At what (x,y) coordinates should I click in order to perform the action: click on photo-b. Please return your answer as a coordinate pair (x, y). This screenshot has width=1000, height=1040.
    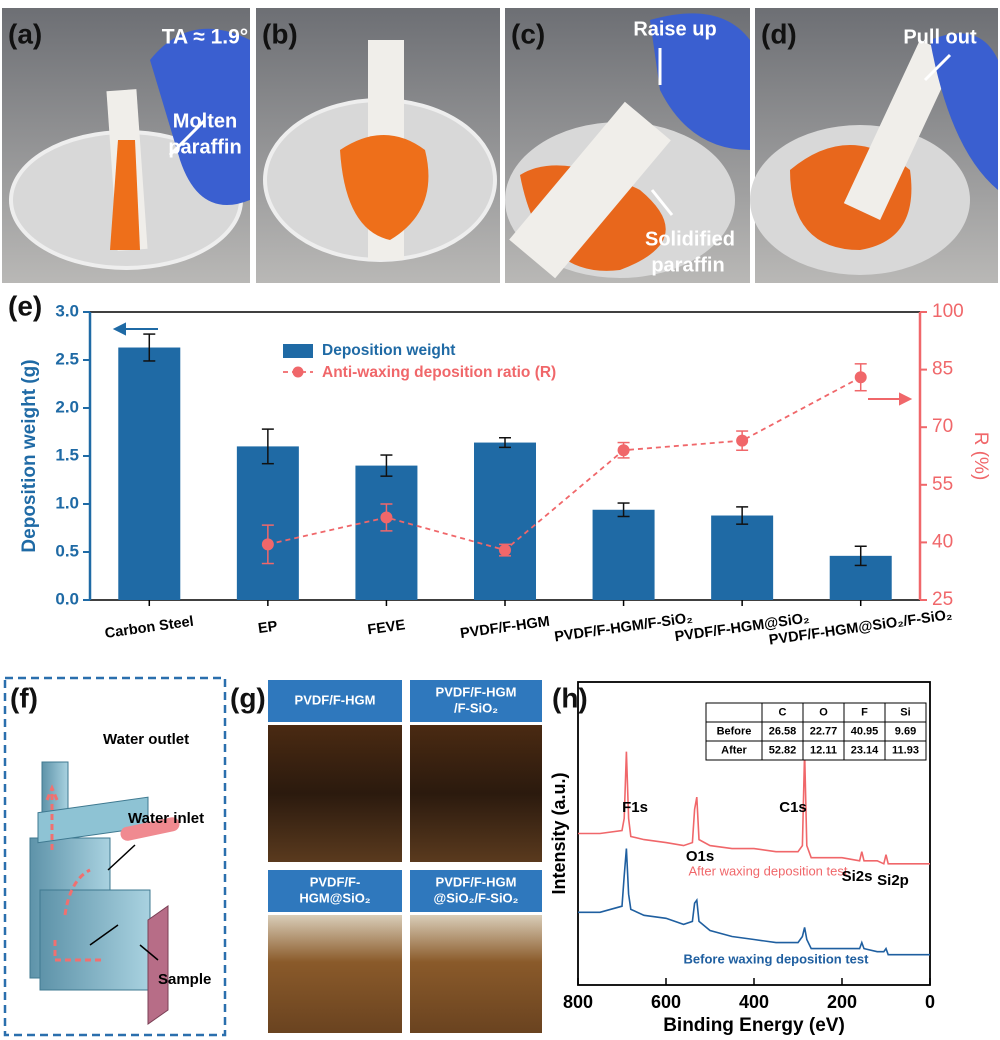
    Looking at the image, I should click on (378, 145).